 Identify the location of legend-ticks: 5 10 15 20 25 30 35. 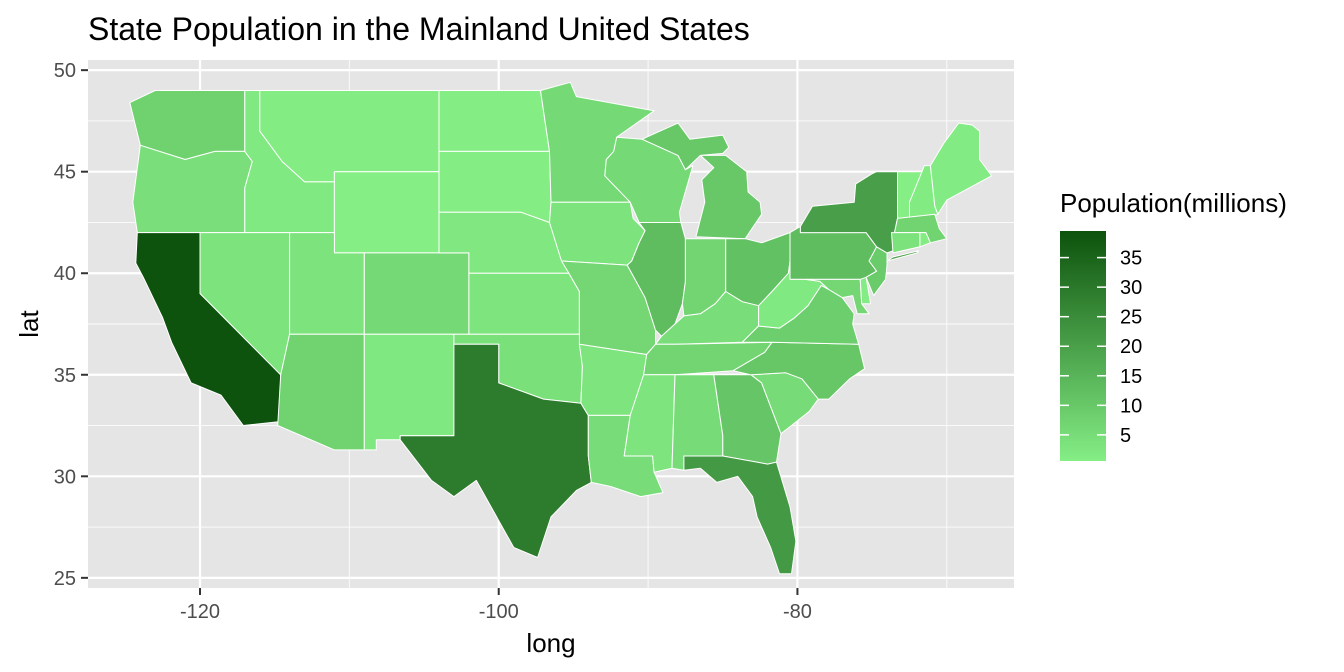
(1101, 347).